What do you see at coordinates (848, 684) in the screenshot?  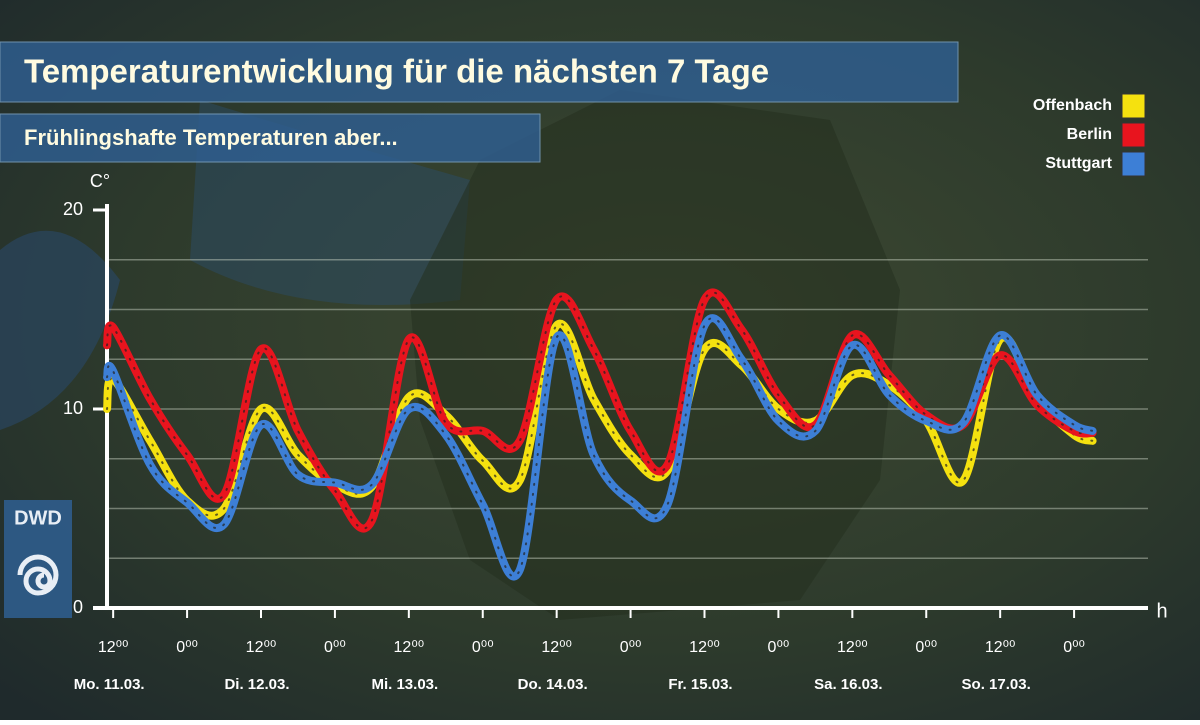 I see `day-label: Sa. 16.03.` at bounding box center [848, 684].